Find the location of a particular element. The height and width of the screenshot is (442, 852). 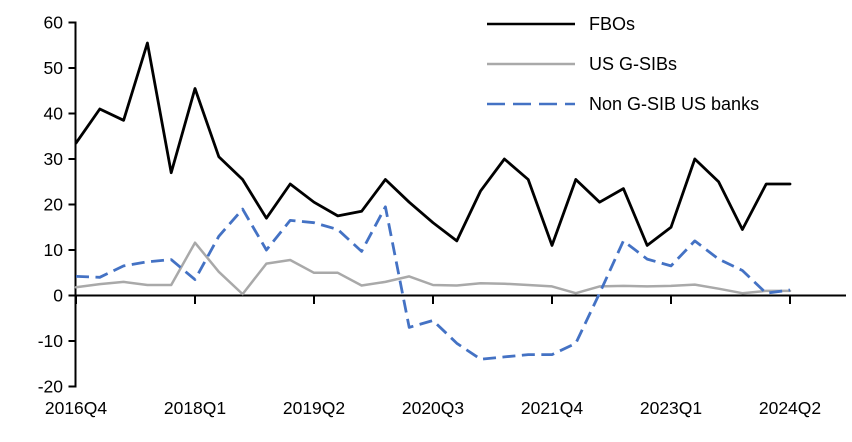

legend-item-fbos: FBOs is located at coordinates (623, 24).